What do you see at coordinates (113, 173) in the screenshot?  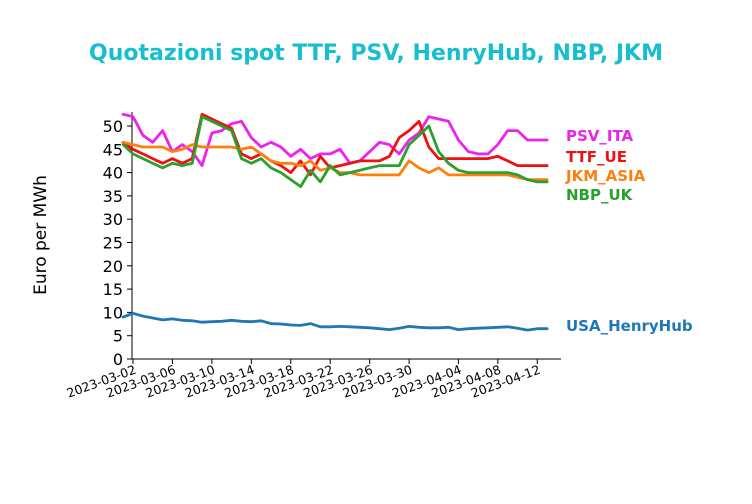 I see `y-tick-label: 40` at bounding box center [113, 173].